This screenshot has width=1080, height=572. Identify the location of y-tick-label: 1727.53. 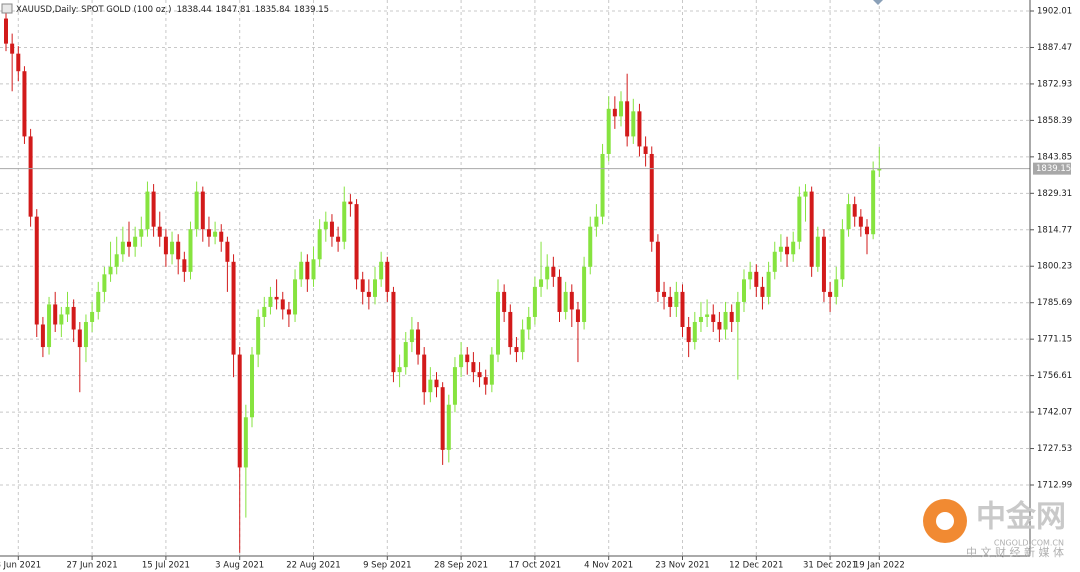
(1054, 449).